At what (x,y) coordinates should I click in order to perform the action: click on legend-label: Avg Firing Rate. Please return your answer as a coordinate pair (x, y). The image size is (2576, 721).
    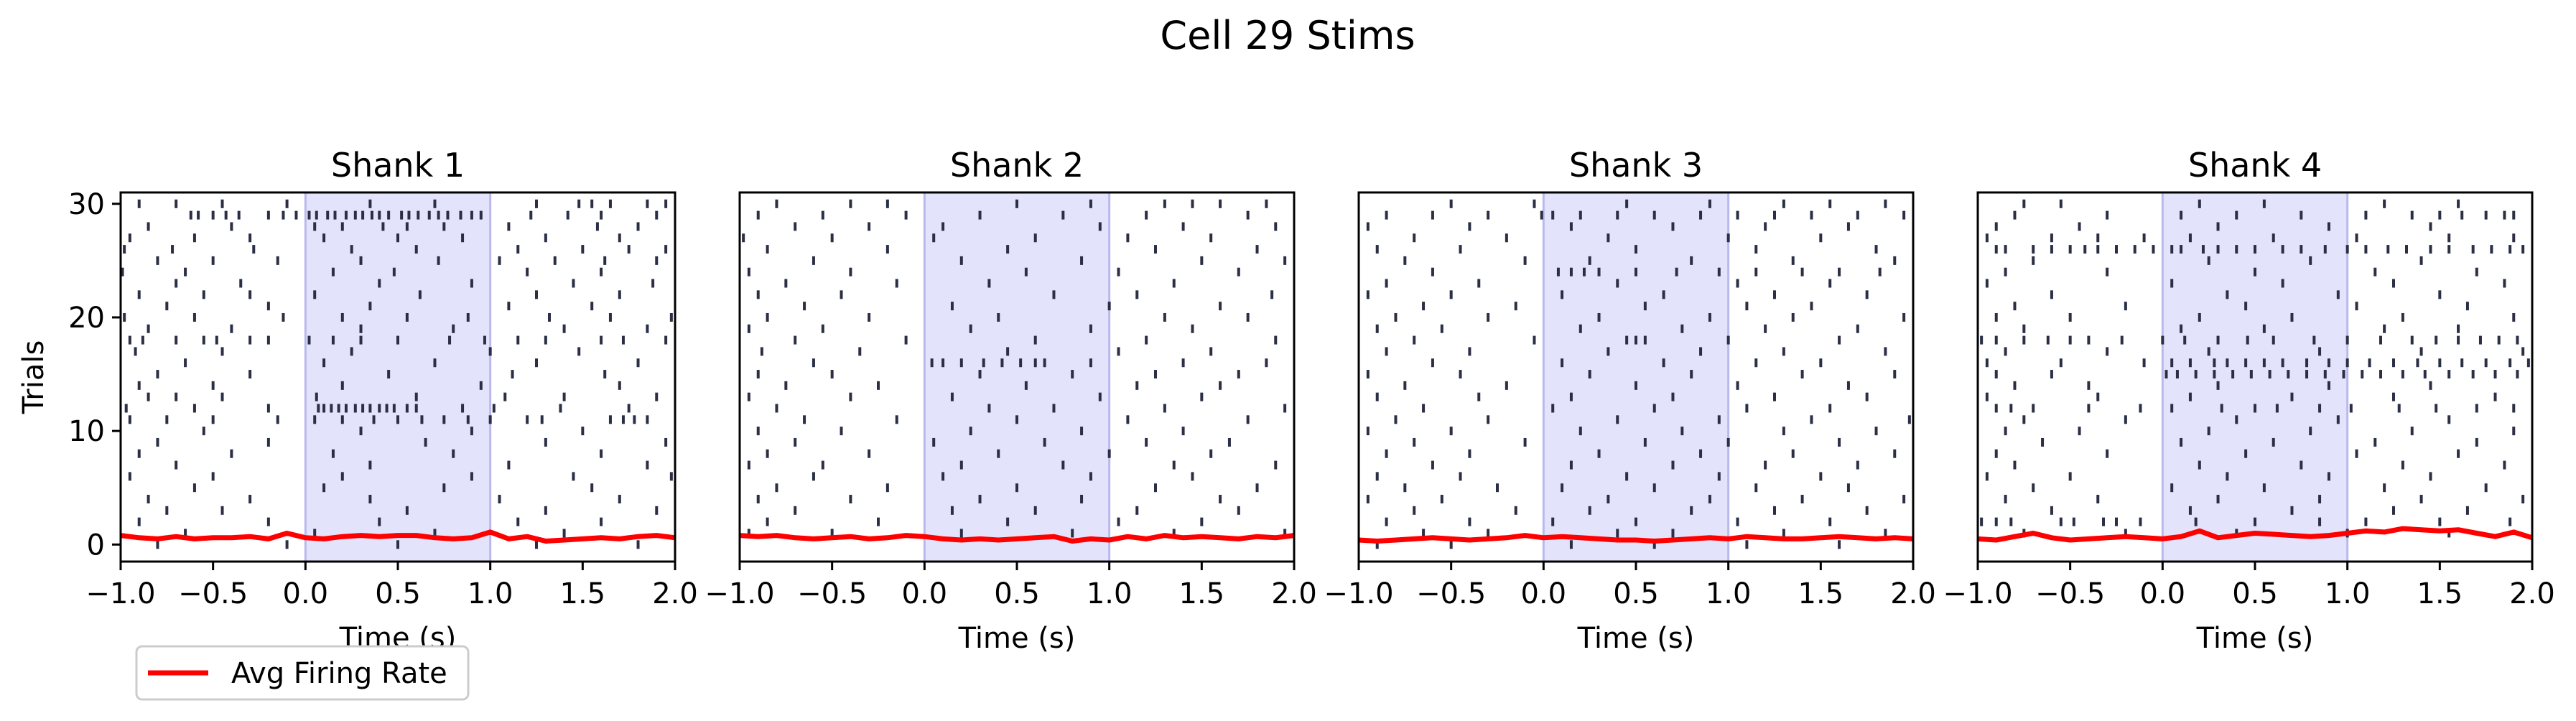
    Looking at the image, I should click on (339, 673).